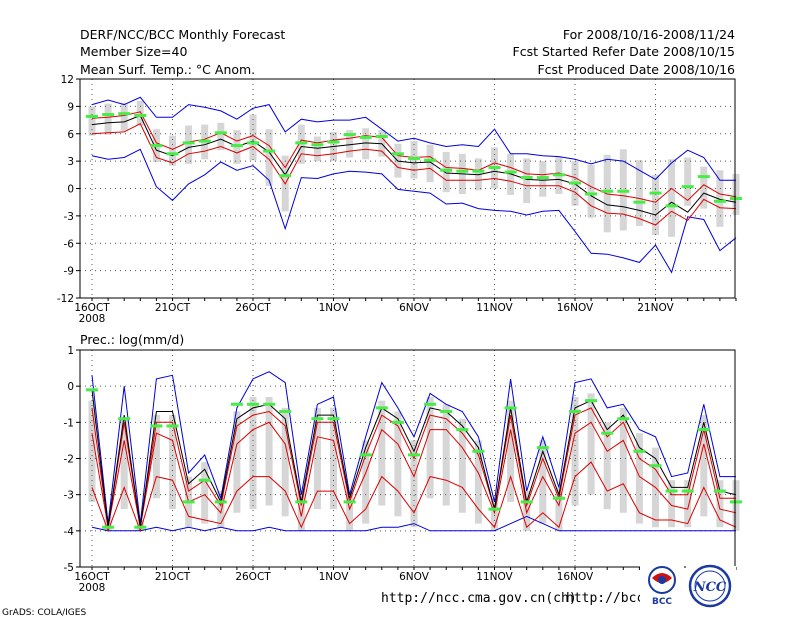 This screenshot has height=618, width=800. What do you see at coordinates (132, 339) in the screenshot?
I see `precip-label: Prec.: log(mm/d)` at bounding box center [132, 339].